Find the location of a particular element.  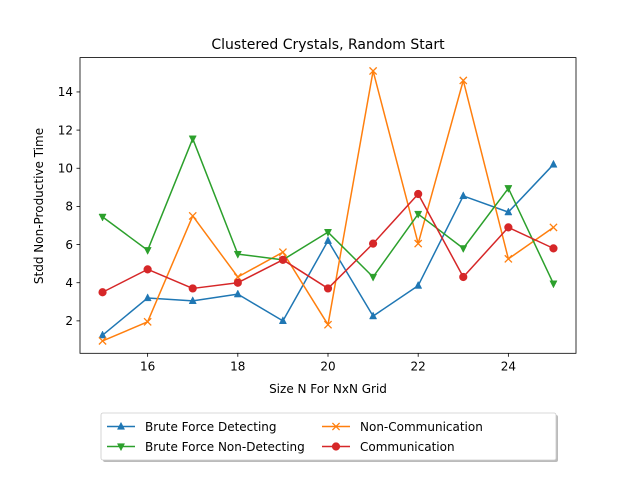

legend-label: Brute Force Non-Detecting is located at coordinates (225, 447).